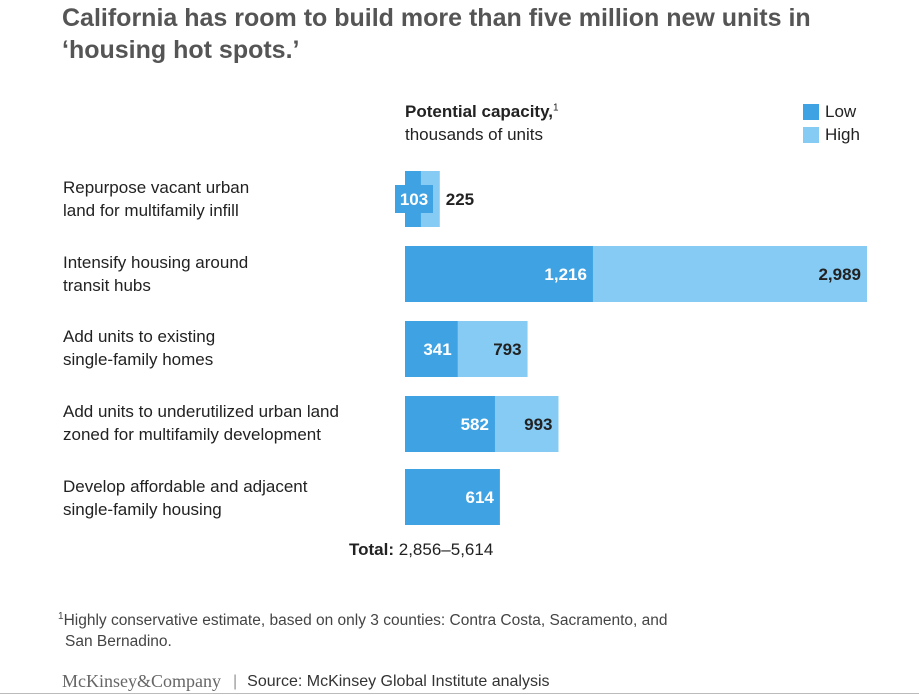 This screenshot has width=919, height=695. What do you see at coordinates (142, 509) in the screenshot?
I see `category-label-4-line2: single-family housing` at bounding box center [142, 509].